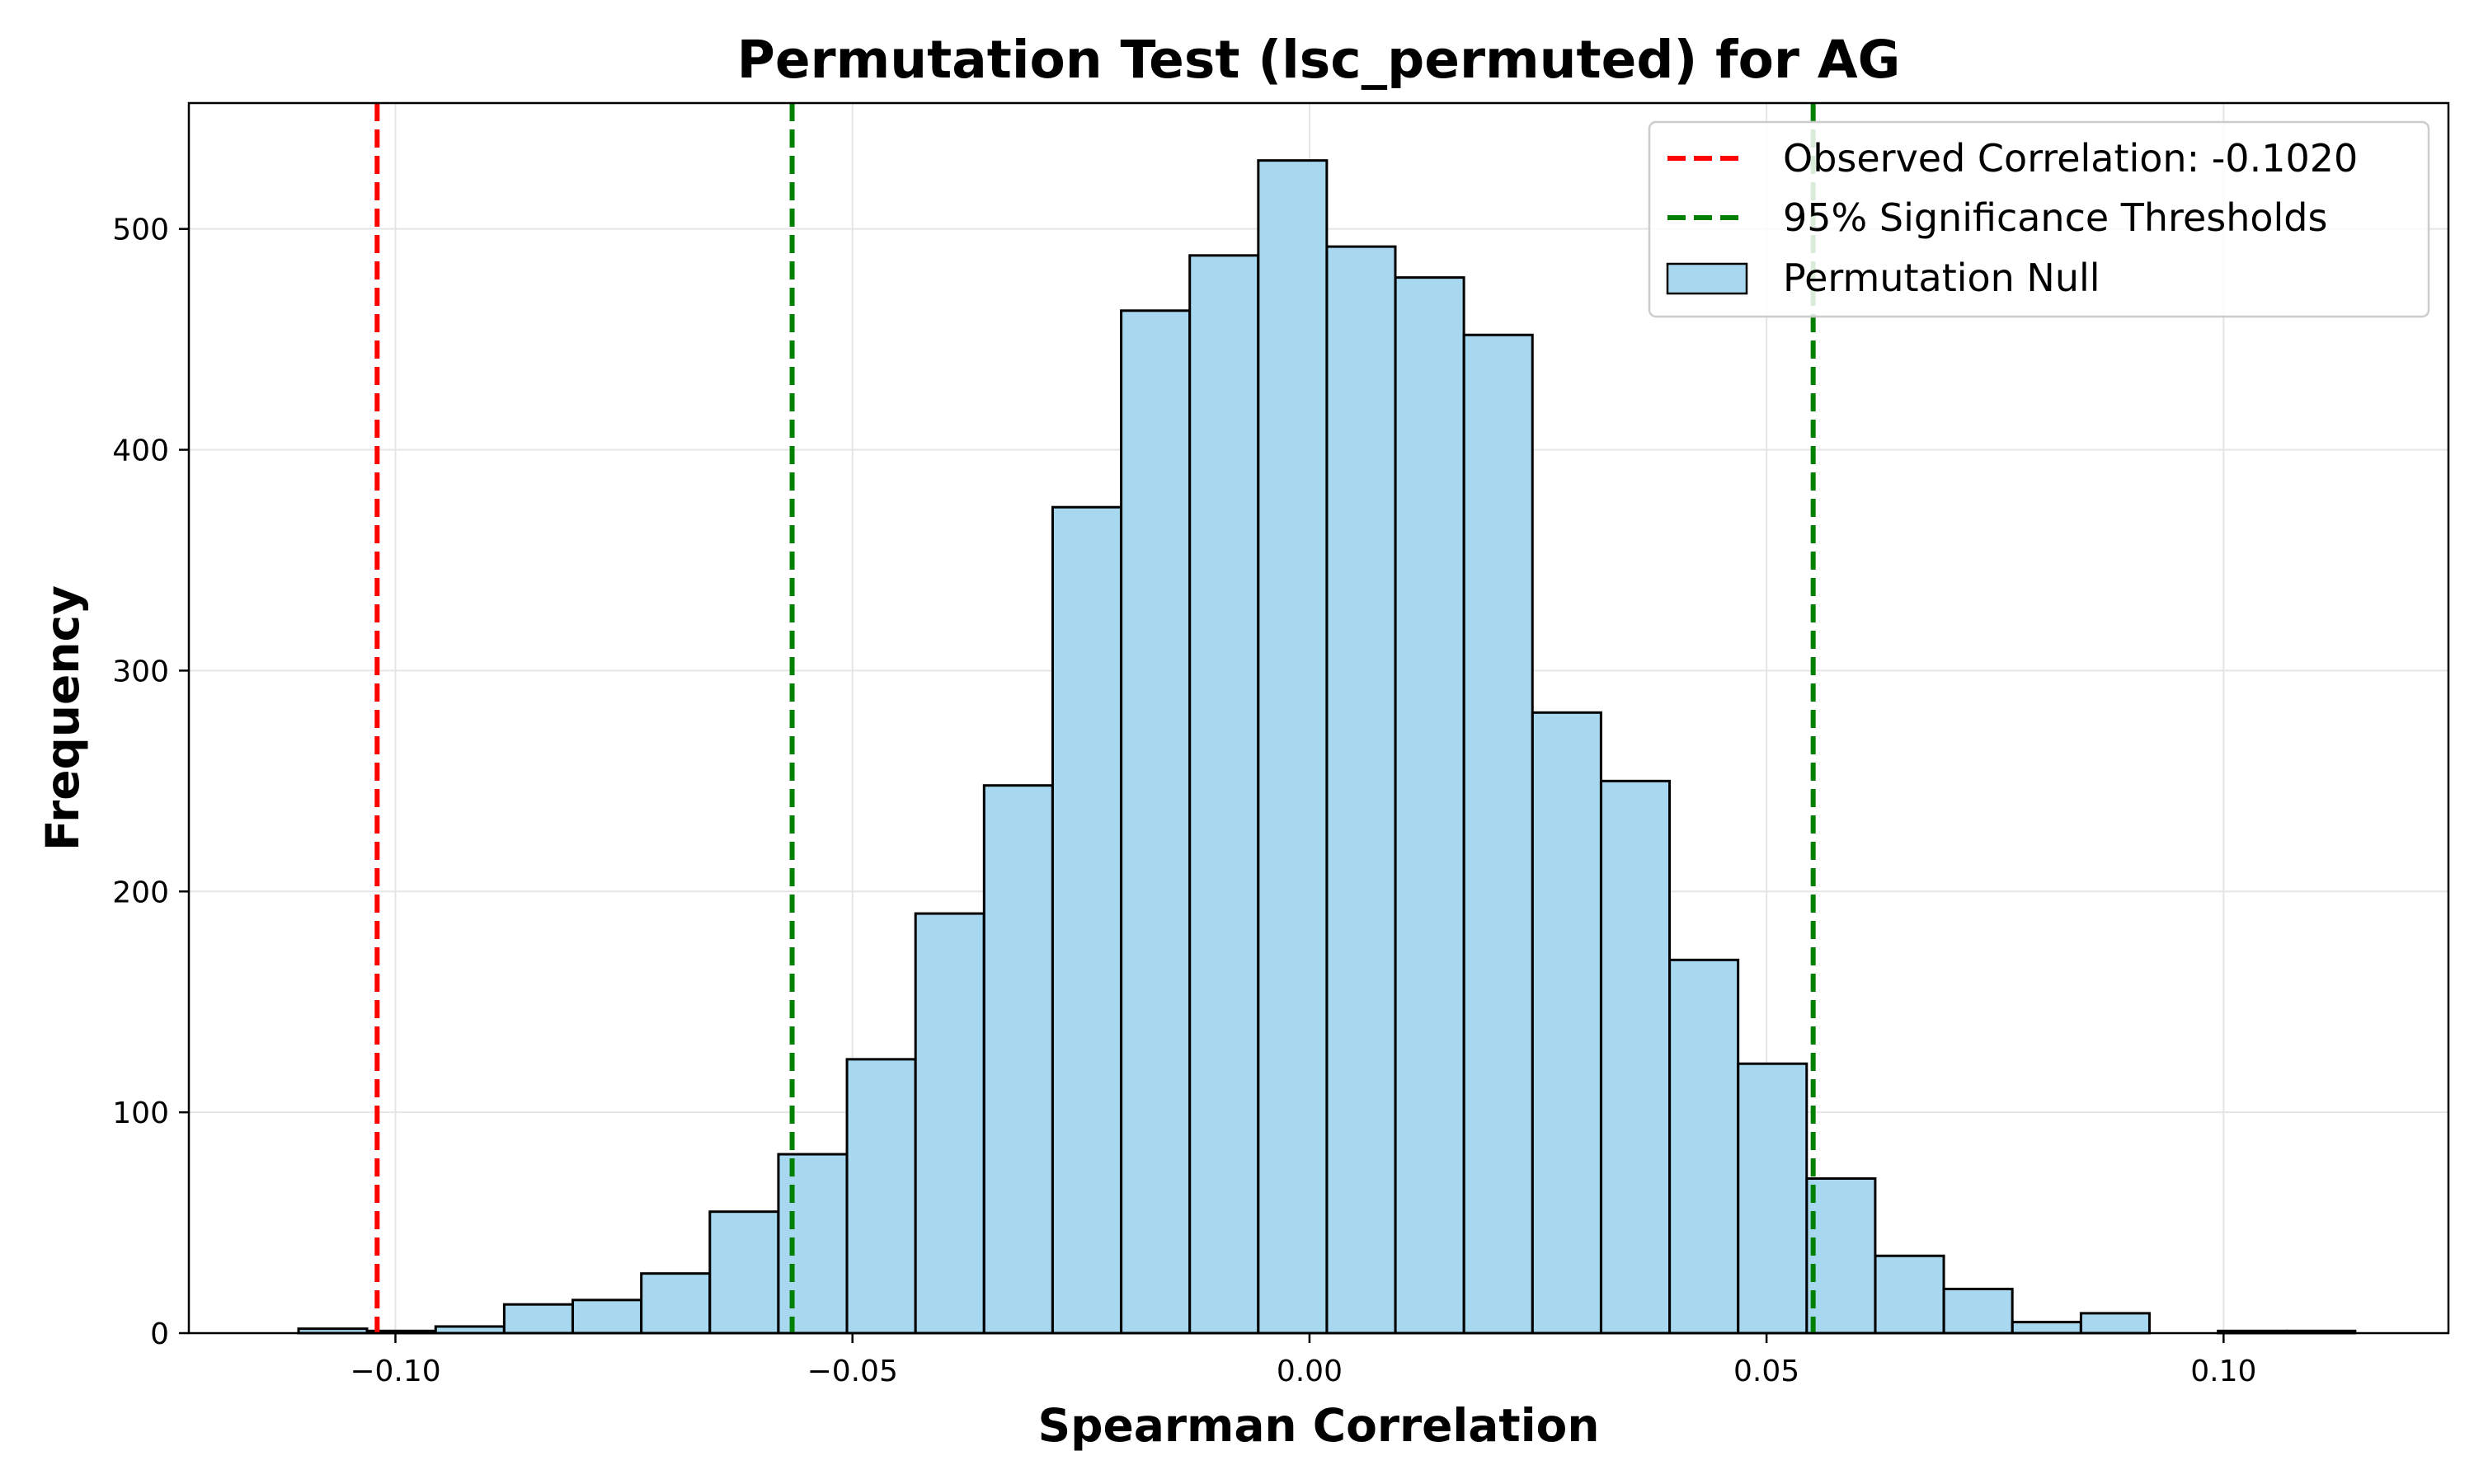  What do you see at coordinates (1319, 60) in the screenshot?
I see `chart-title: Permutation Test (lsc_permuted) for AG` at bounding box center [1319, 60].